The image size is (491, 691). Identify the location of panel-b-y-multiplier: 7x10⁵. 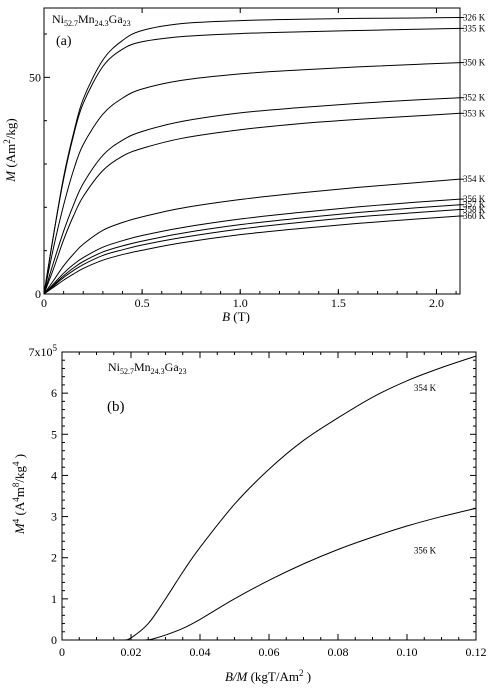
(43, 351).